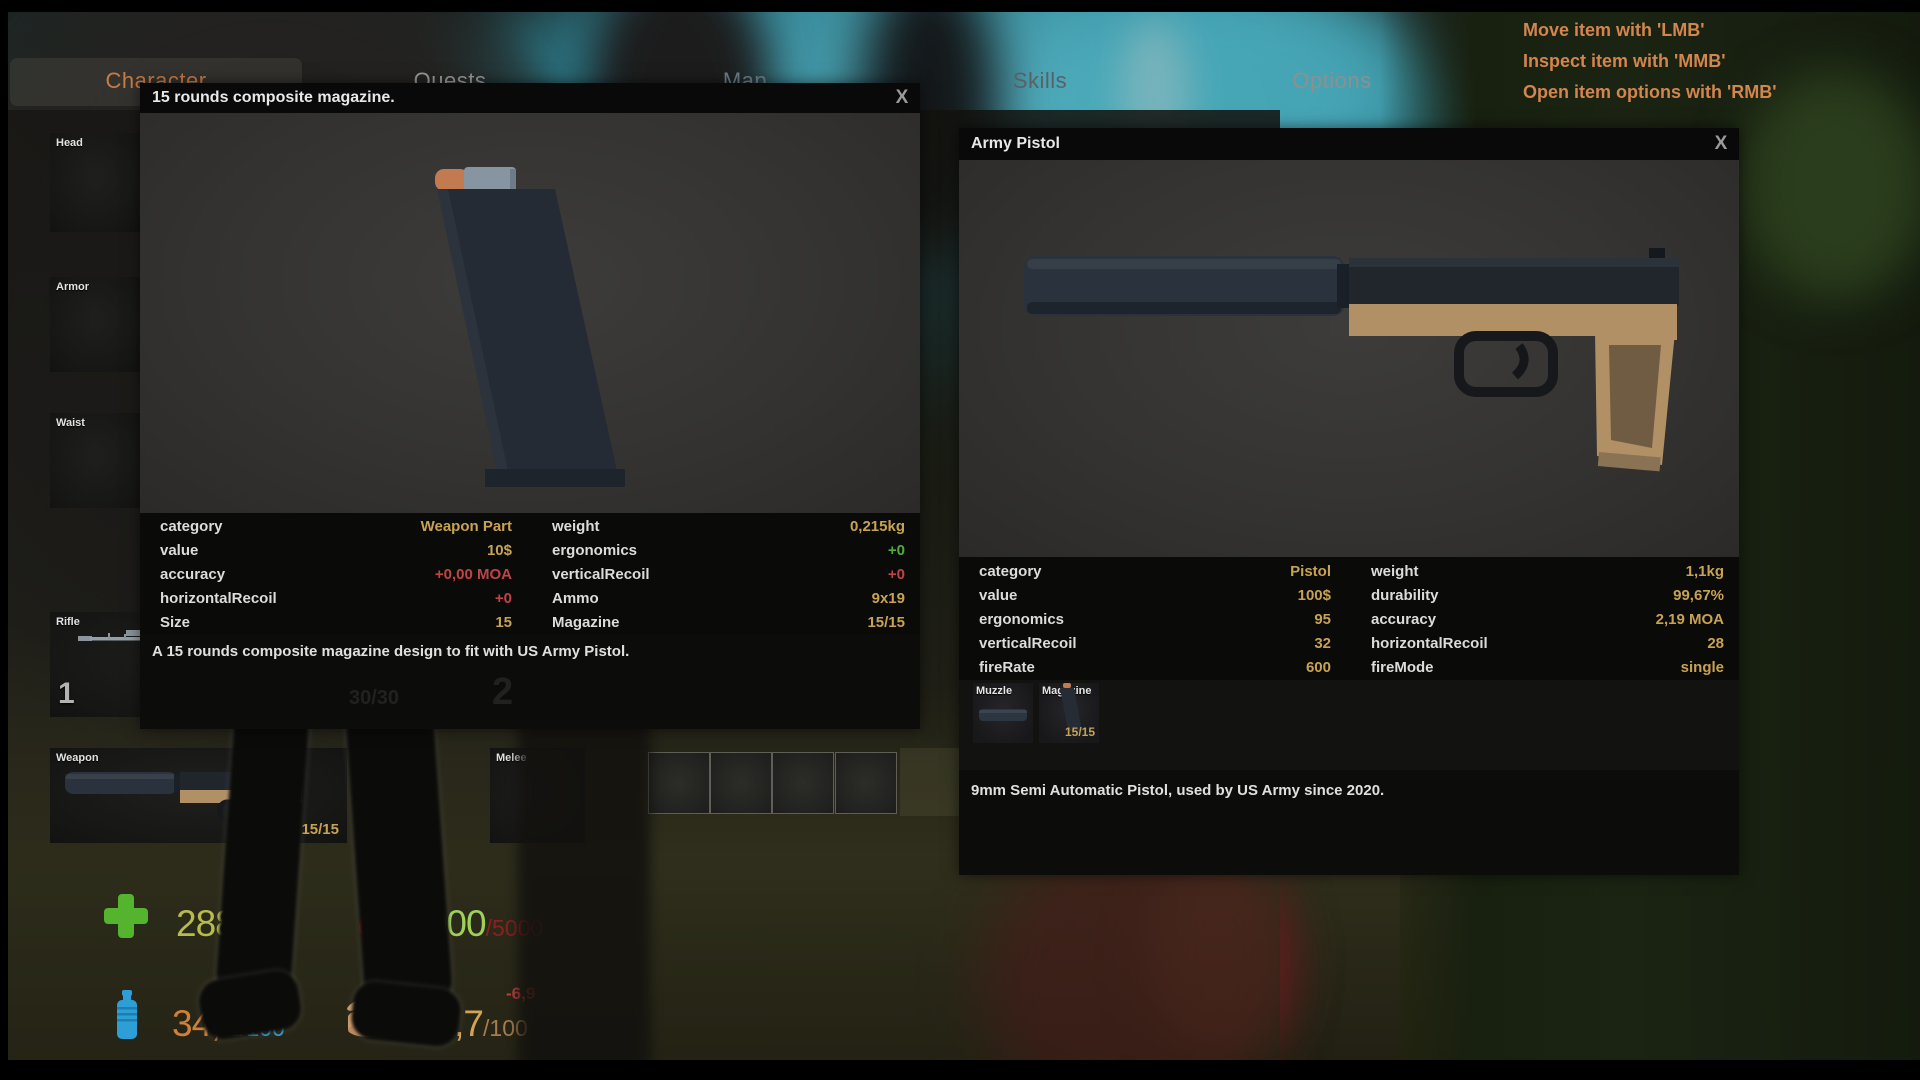 This screenshot has height=1080, width=1920. What do you see at coordinates (1650, 92) in the screenshot?
I see `hint-item-options: Open item options with 'RMB'` at bounding box center [1650, 92].